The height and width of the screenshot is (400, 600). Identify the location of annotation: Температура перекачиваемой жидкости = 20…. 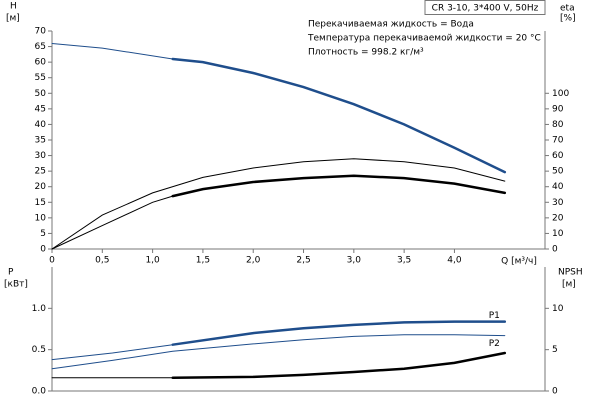
(424, 39).